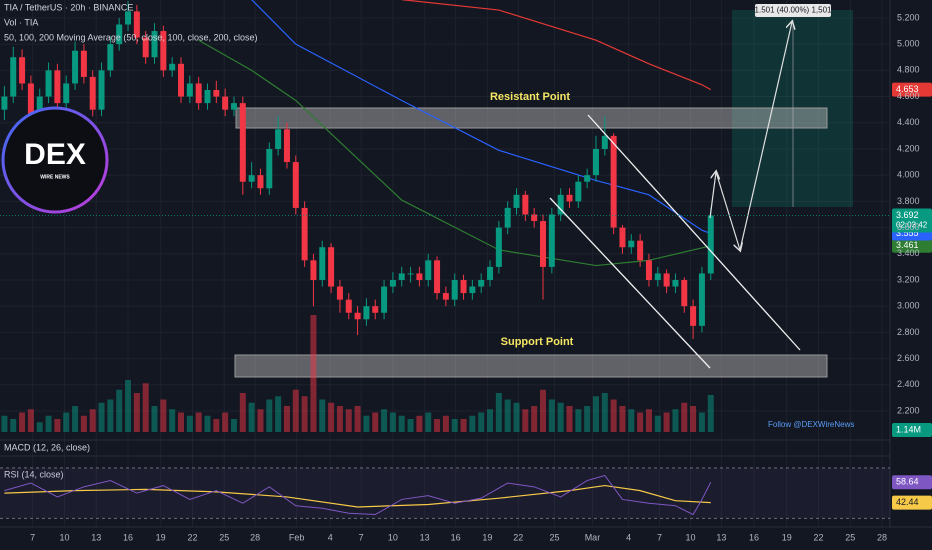  What do you see at coordinates (34, 474) in the screenshot?
I see `rsi-title: RSI (14, close)` at bounding box center [34, 474].